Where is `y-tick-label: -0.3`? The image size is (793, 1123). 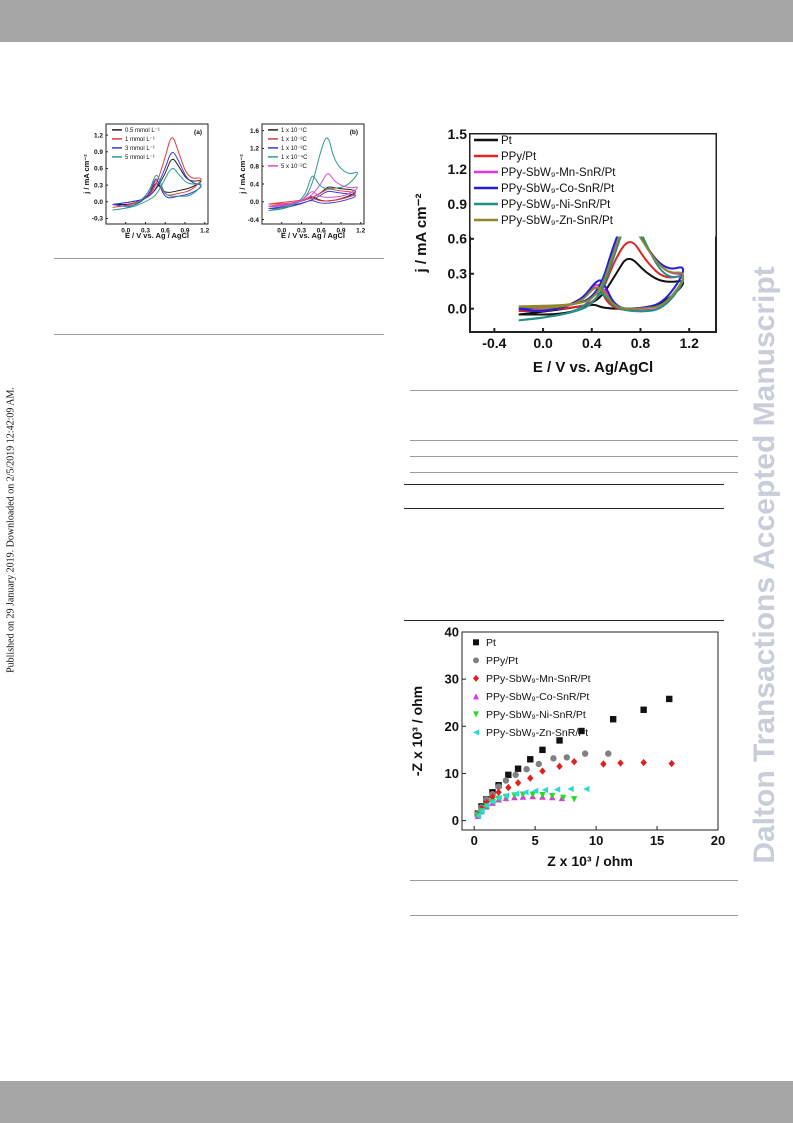
y-tick-label: -0.3 is located at coordinates (98, 219).